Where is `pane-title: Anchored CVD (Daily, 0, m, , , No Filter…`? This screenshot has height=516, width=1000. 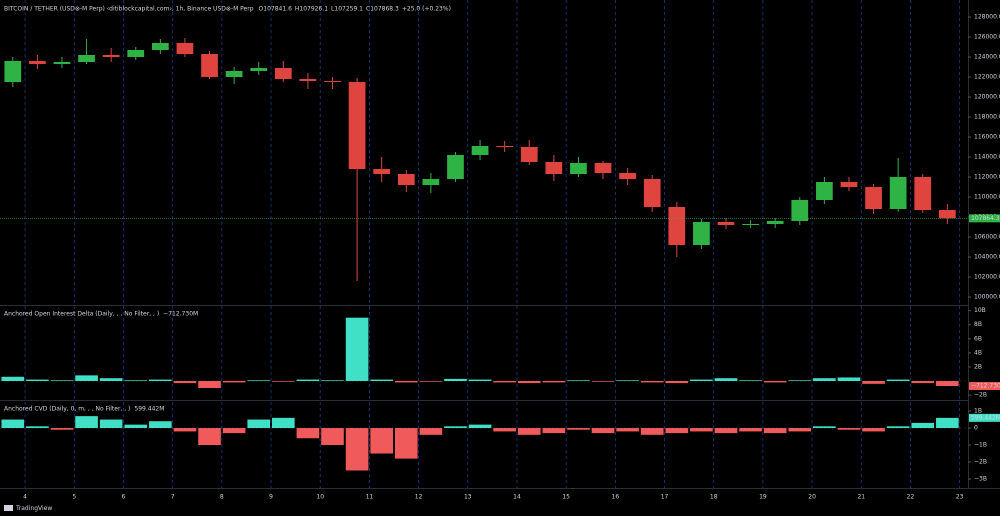 pane-title: Anchored CVD (Daily, 0, m, , , No Filter… is located at coordinates (67, 409).